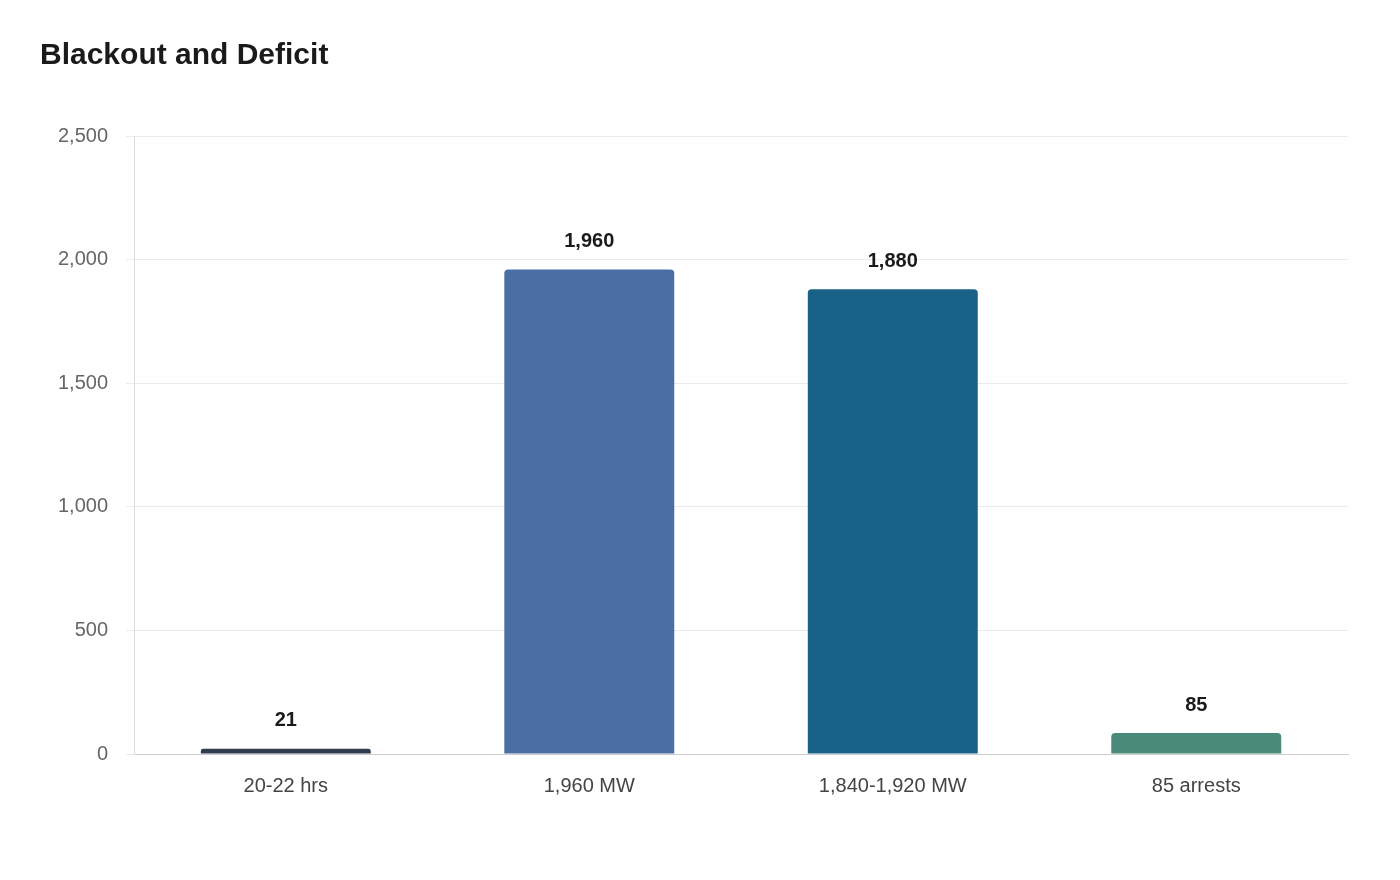 The image size is (1400, 880). Describe the element at coordinates (892, 784) in the screenshot. I see `x-tick-label: 1,840-1,920 MW` at that location.